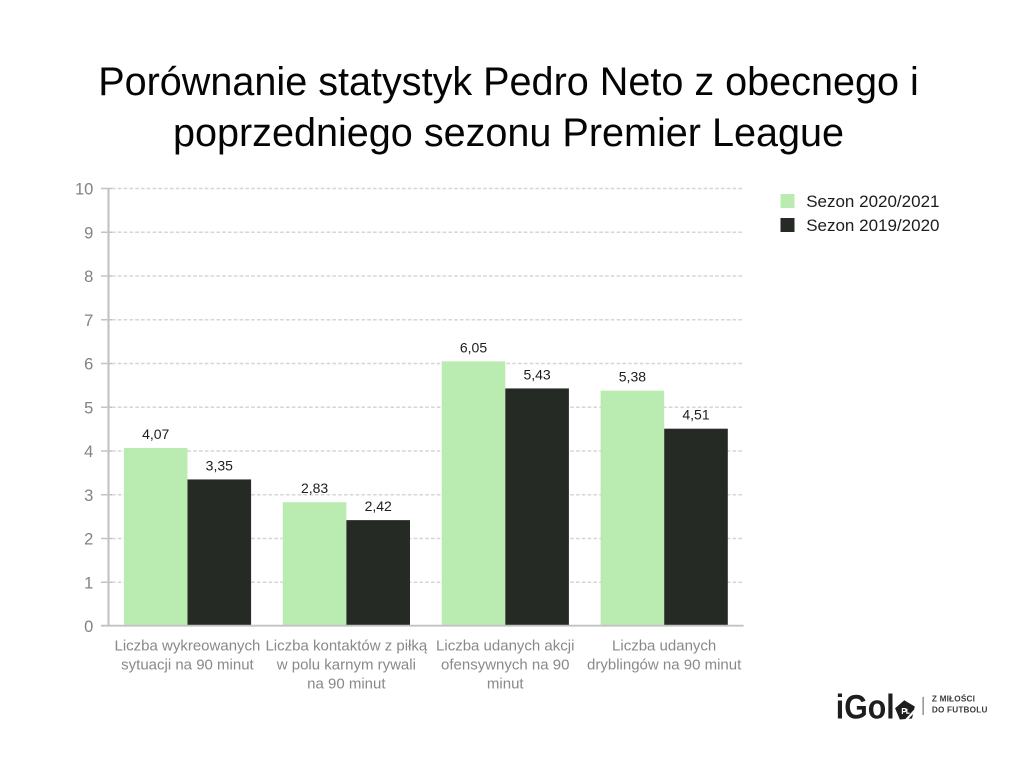  What do you see at coordinates (187, 665) in the screenshot?
I see `svg-text: sytuacji na 90 minut` at bounding box center [187, 665].